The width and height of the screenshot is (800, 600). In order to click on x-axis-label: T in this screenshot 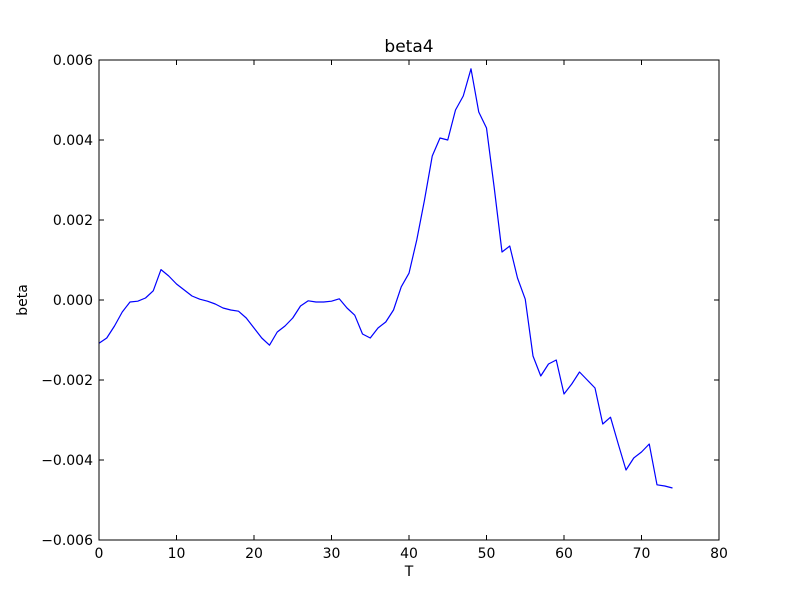, I will do `click(409, 572)`.